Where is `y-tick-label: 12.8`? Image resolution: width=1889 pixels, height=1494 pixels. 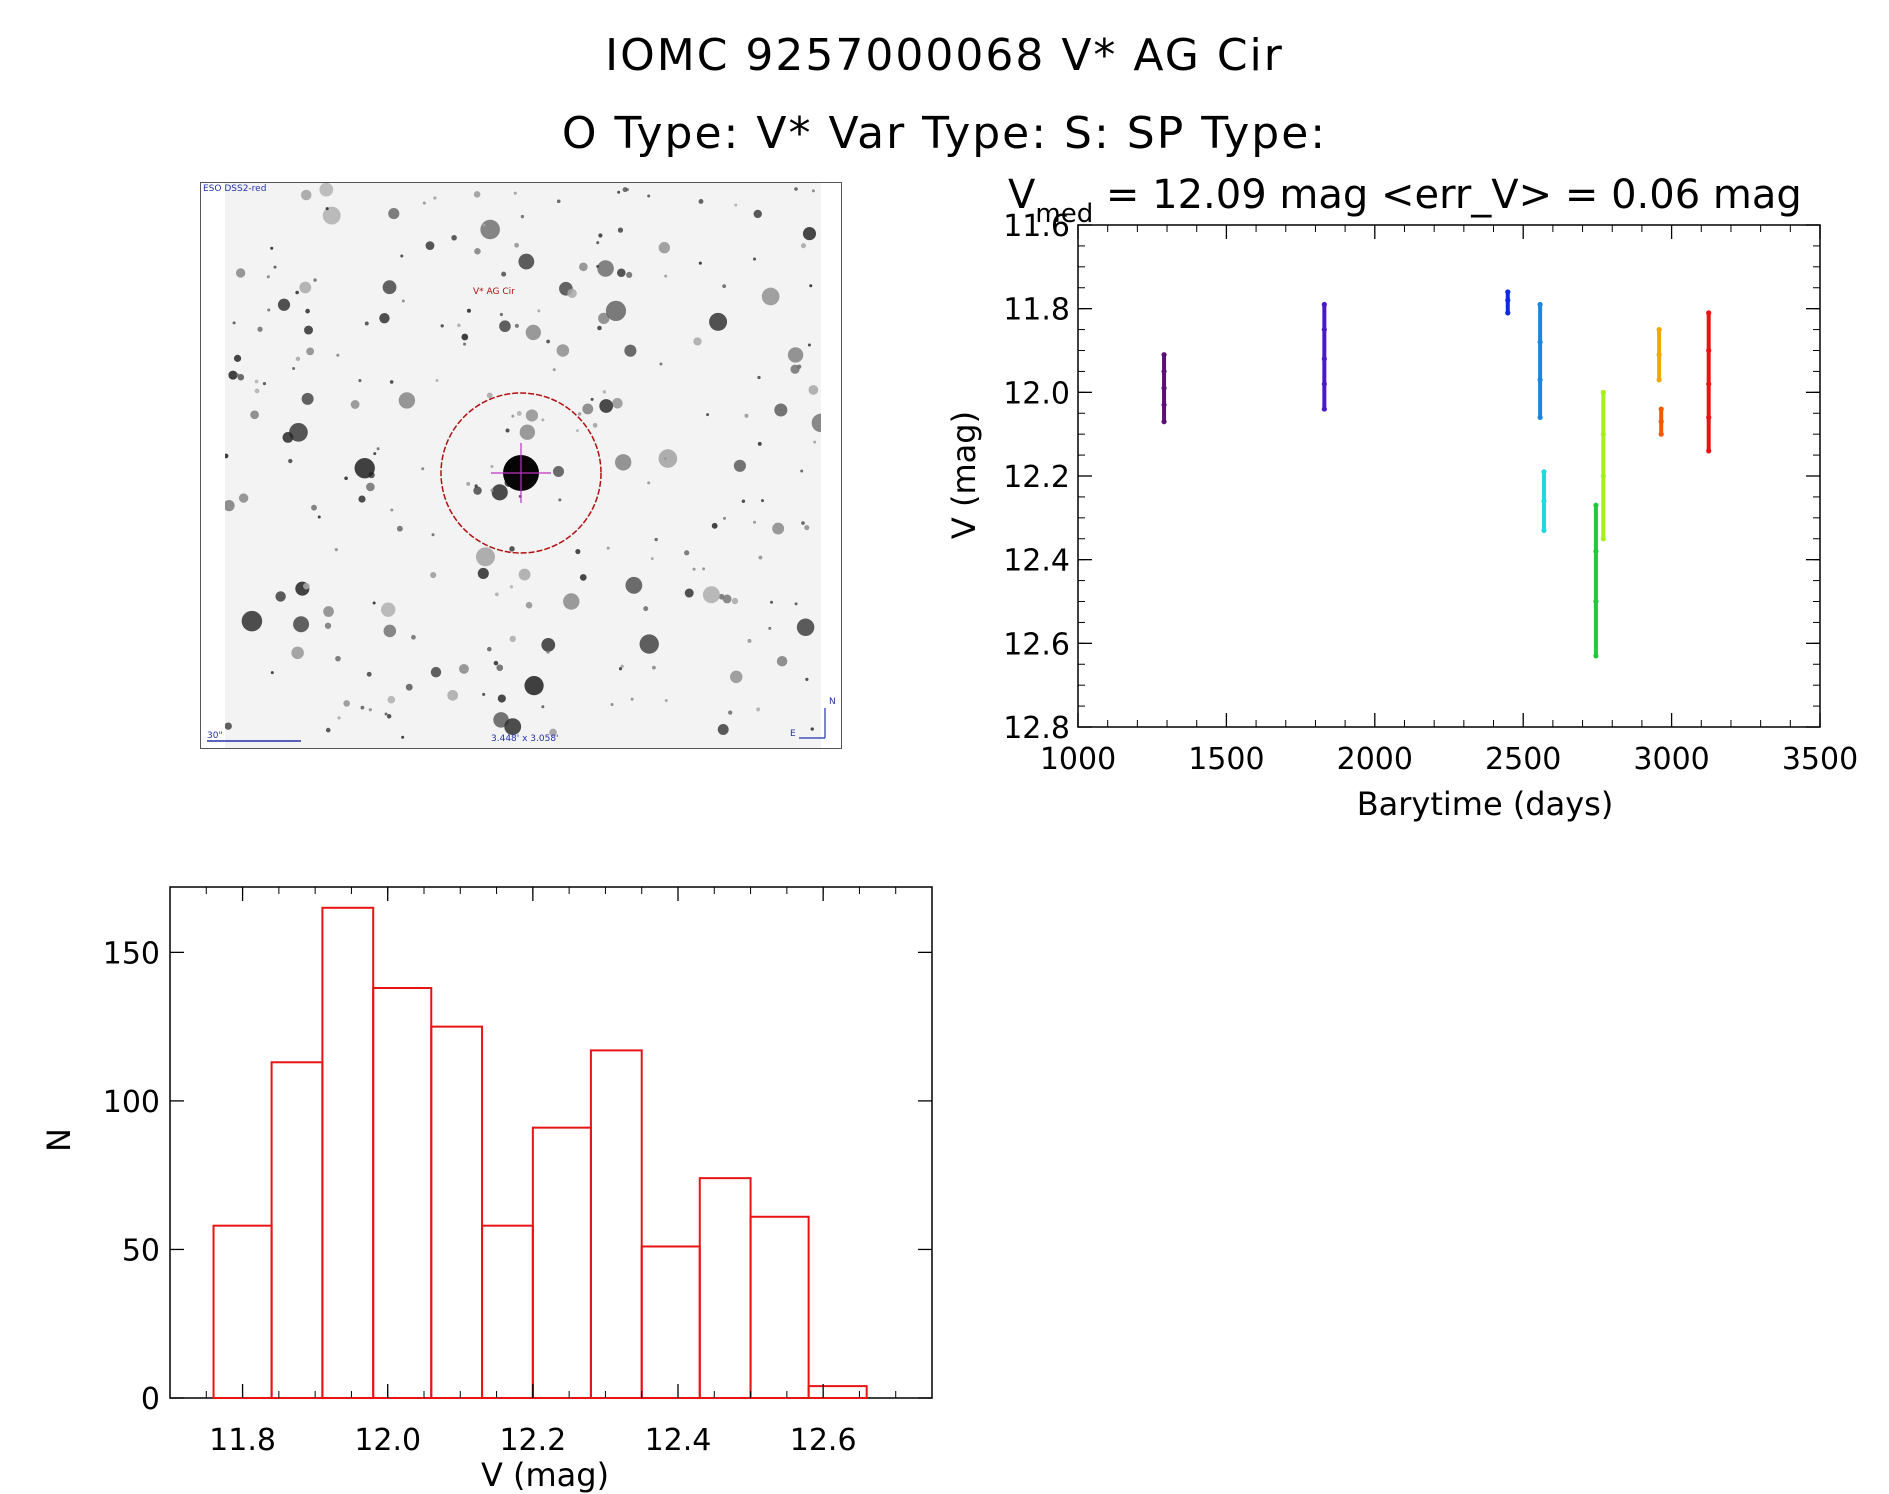
y-tick-label: 12.8 is located at coordinates (1036, 728).